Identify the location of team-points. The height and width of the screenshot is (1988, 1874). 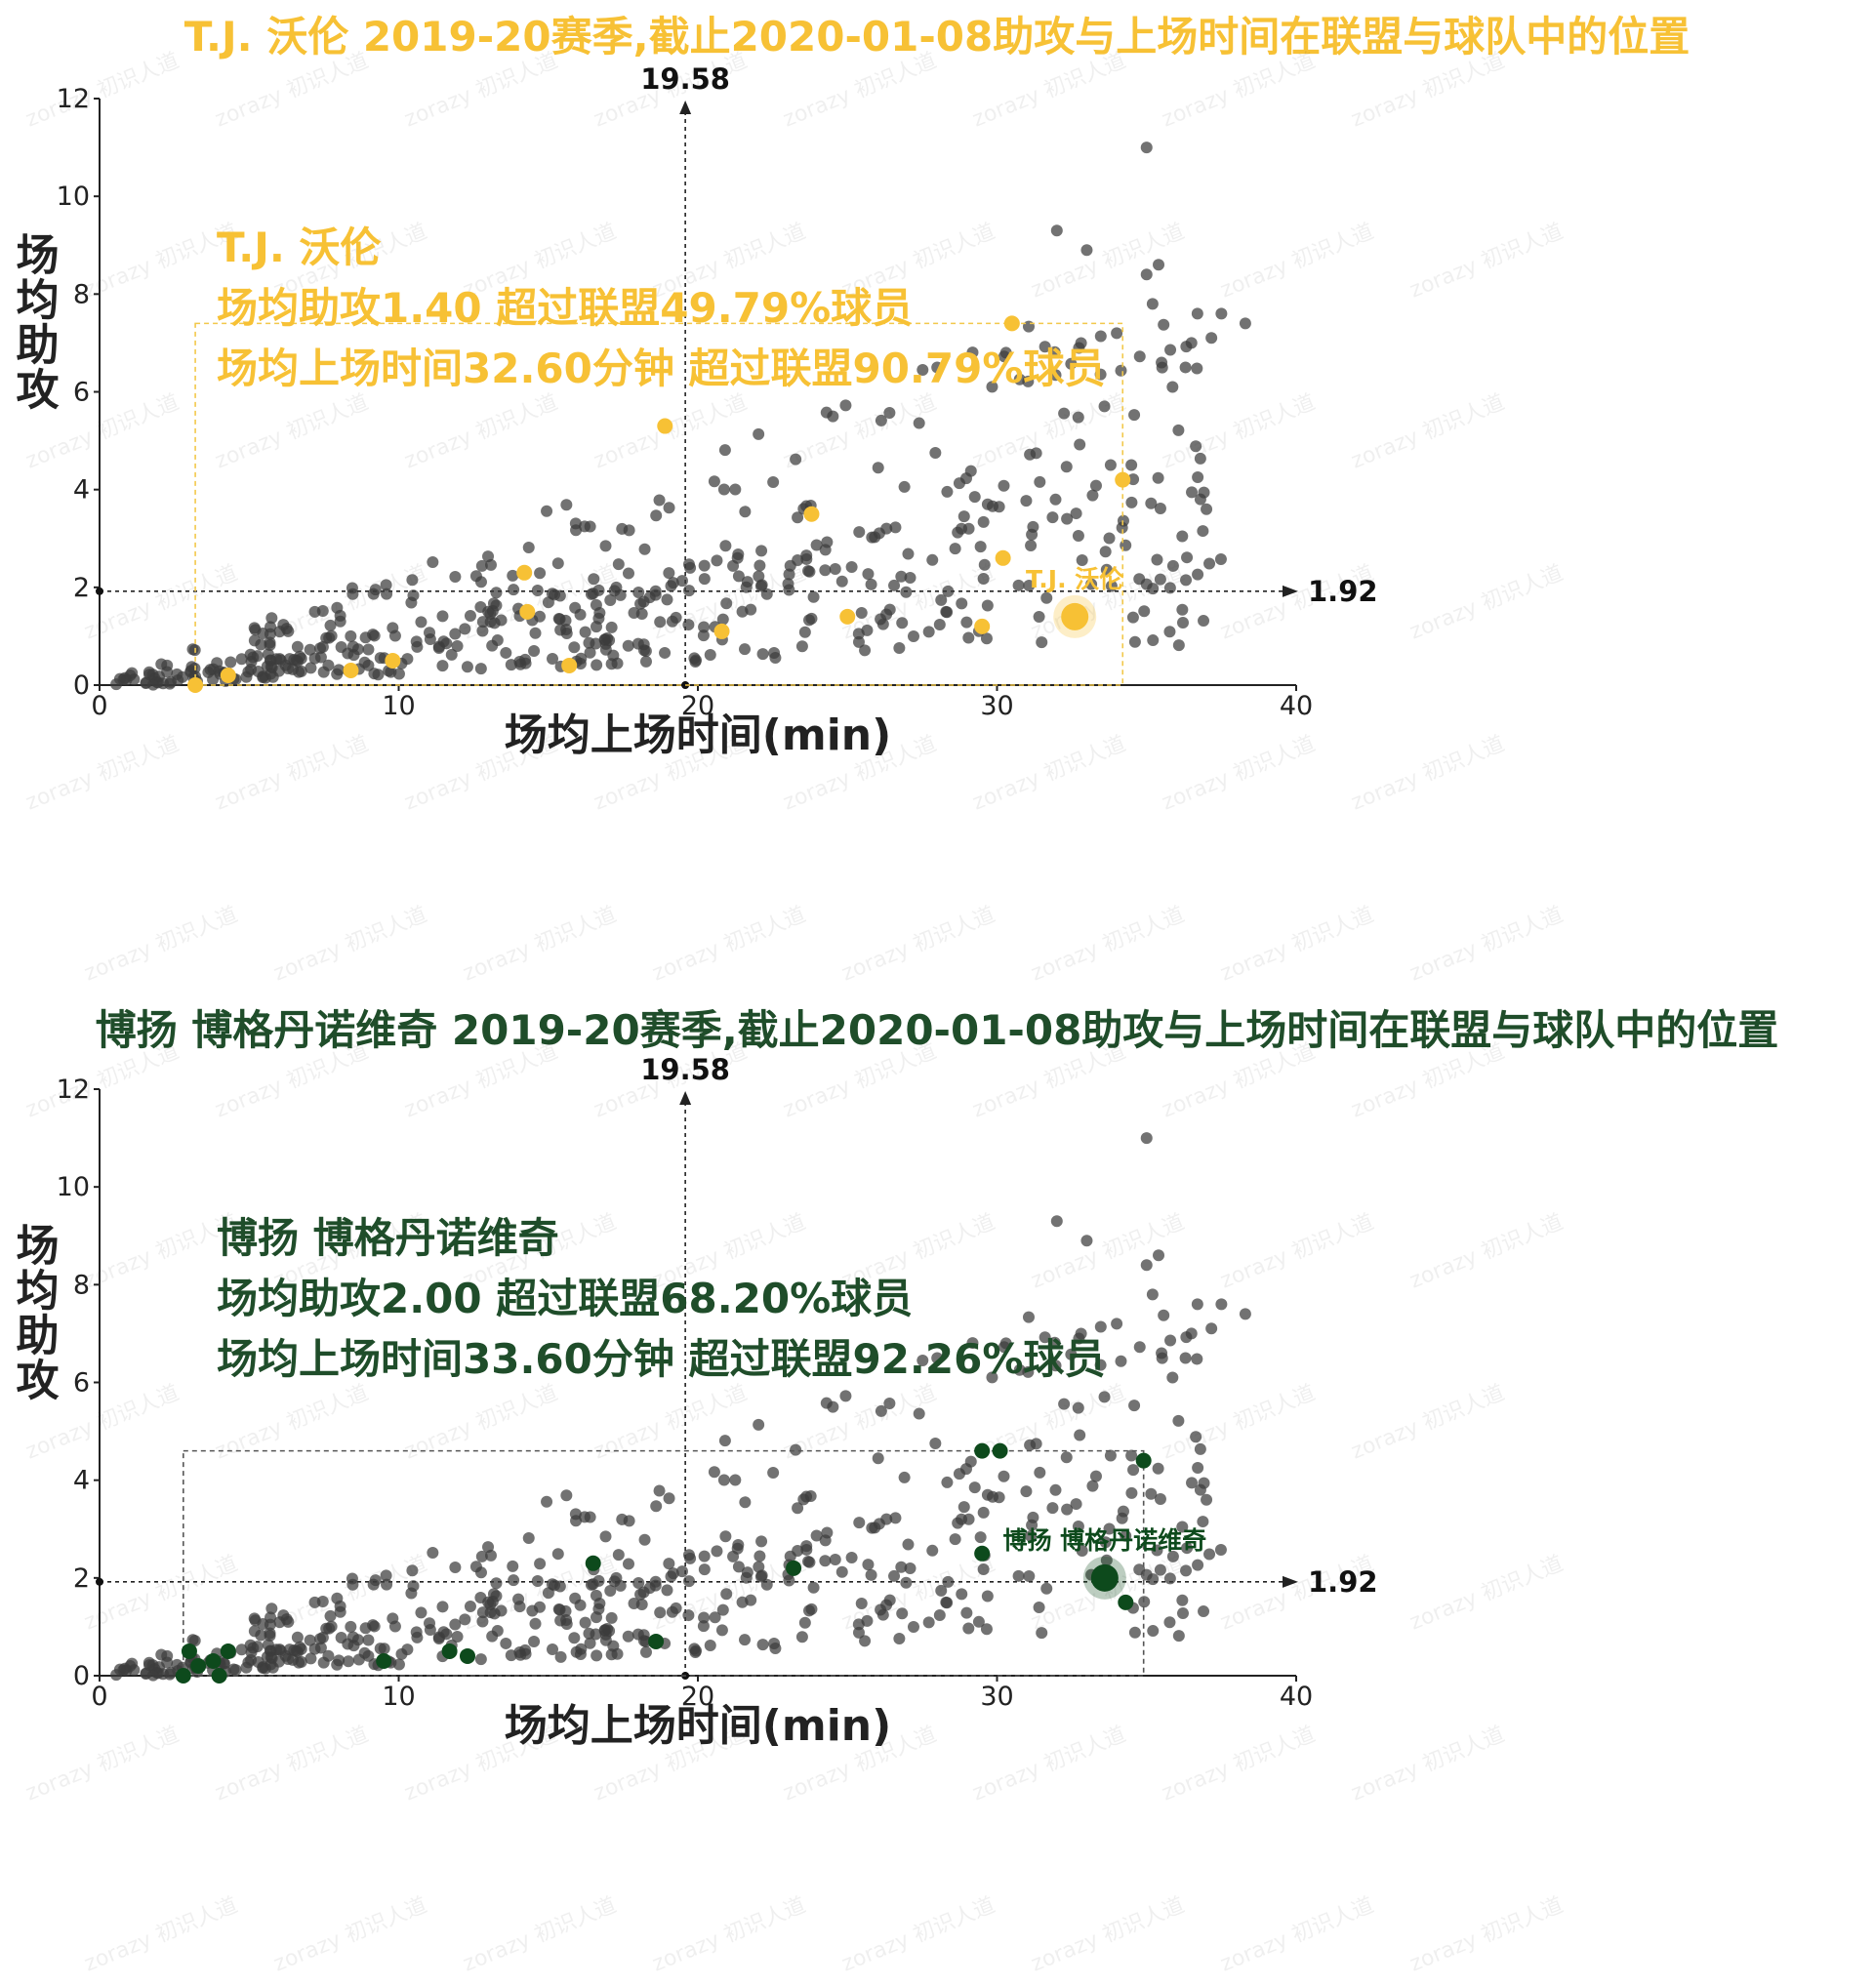
(659, 504).